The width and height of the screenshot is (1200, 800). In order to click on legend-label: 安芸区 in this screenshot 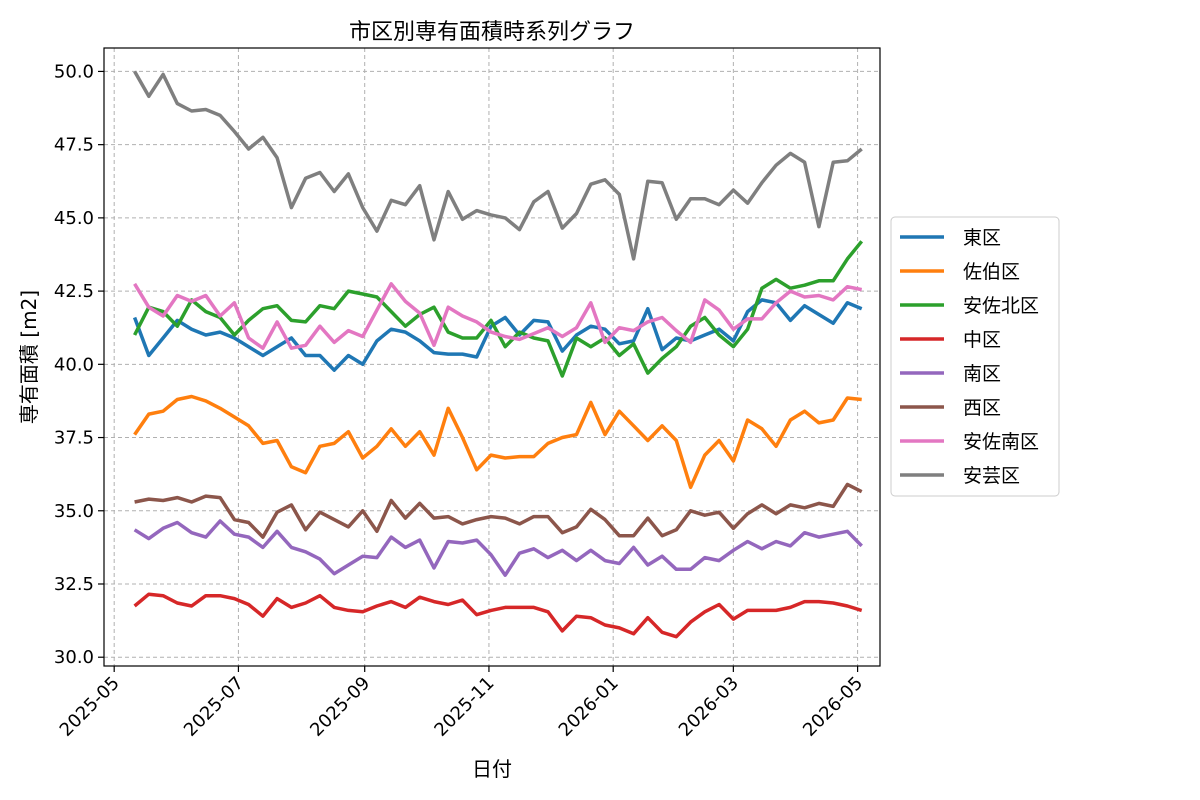, I will do `click(991, 476)`.